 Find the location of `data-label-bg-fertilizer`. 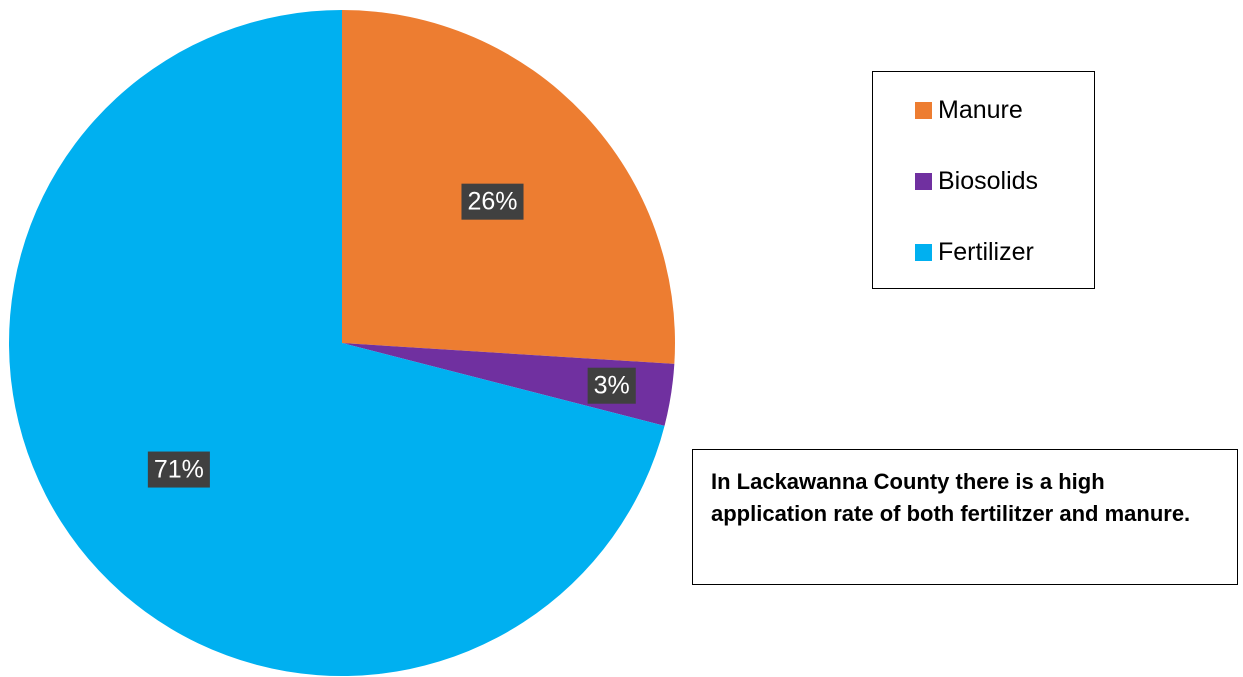

data-label-bg-fertilizer is located at coordinates (178, 469).